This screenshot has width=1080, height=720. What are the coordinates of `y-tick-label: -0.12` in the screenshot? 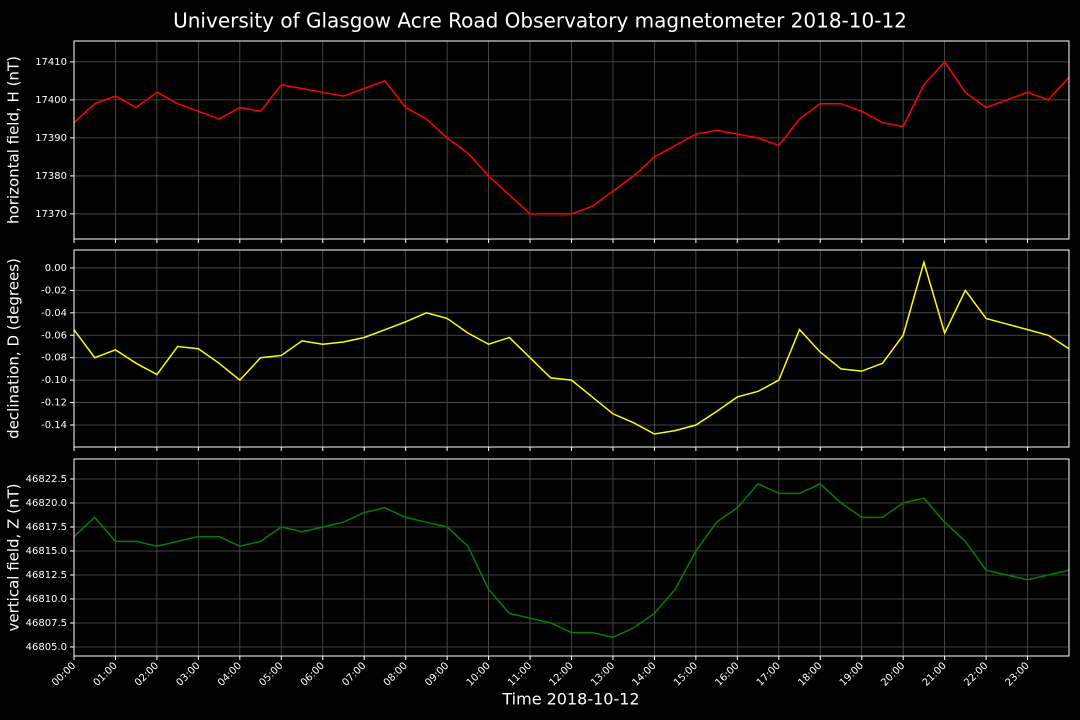 It's located at (54, 403).